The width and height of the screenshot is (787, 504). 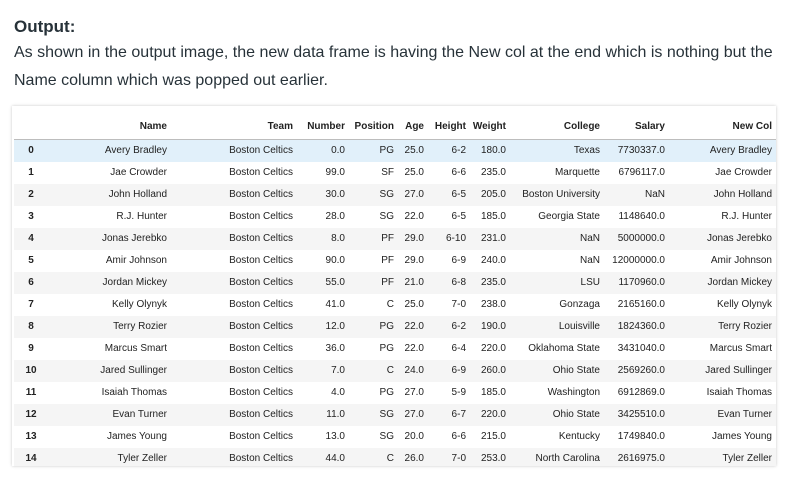 I want to click on column-header: Salary, so click(x=636, y=127).